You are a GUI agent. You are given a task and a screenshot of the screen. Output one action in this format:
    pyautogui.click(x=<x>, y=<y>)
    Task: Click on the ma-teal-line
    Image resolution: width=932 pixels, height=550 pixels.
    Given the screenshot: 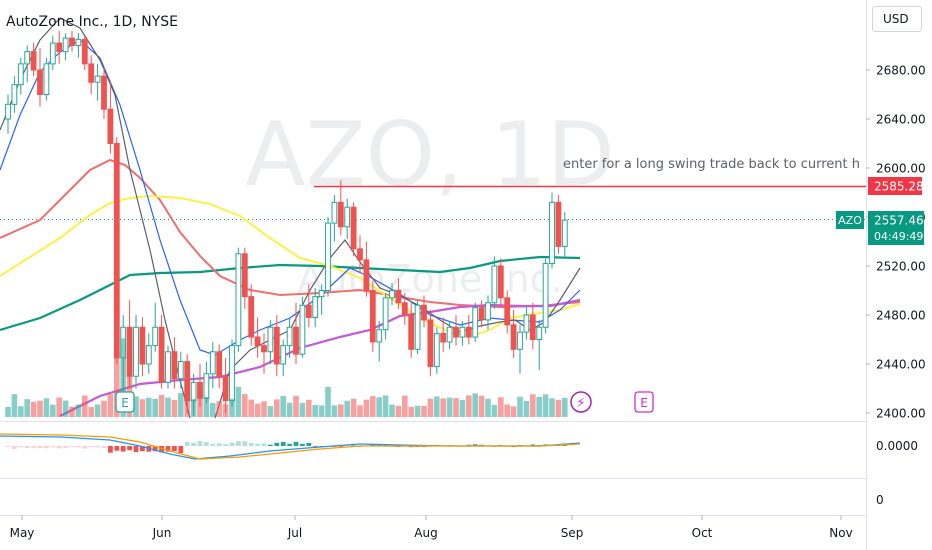 What is the action you would take?
    pyautogui.click(x=290, y=293)
    